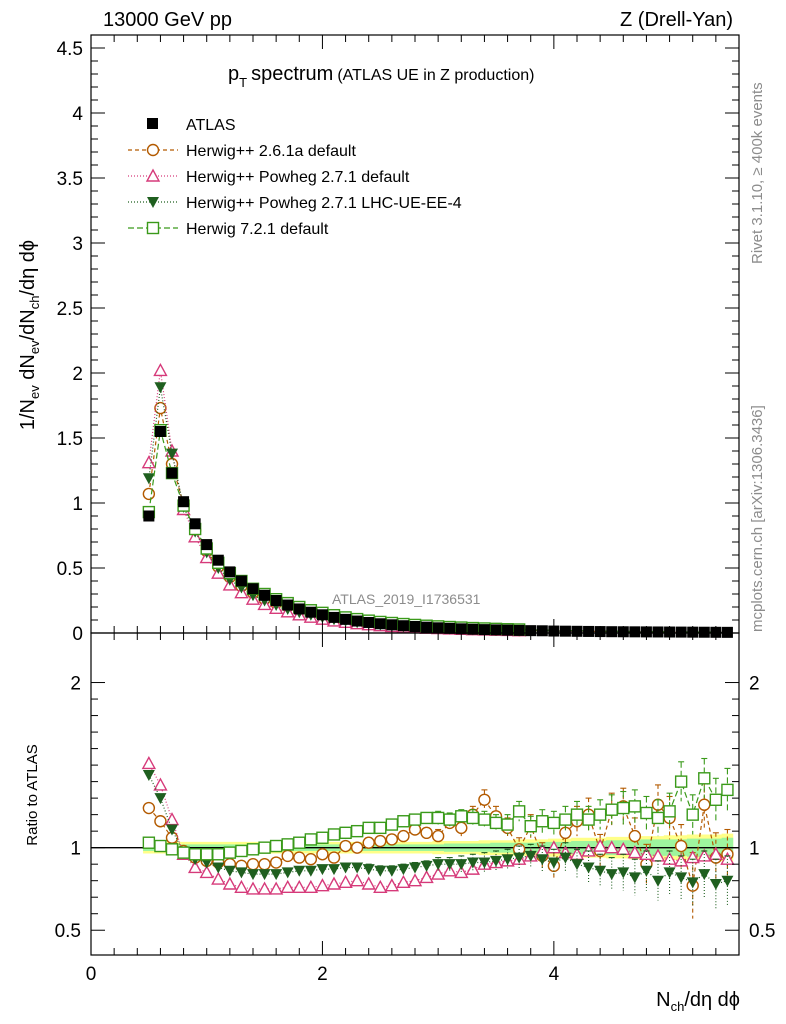 The height and width of the screenshot is (1024, 786). I want to click on xtick-label-0: 0, so click(91, 974).